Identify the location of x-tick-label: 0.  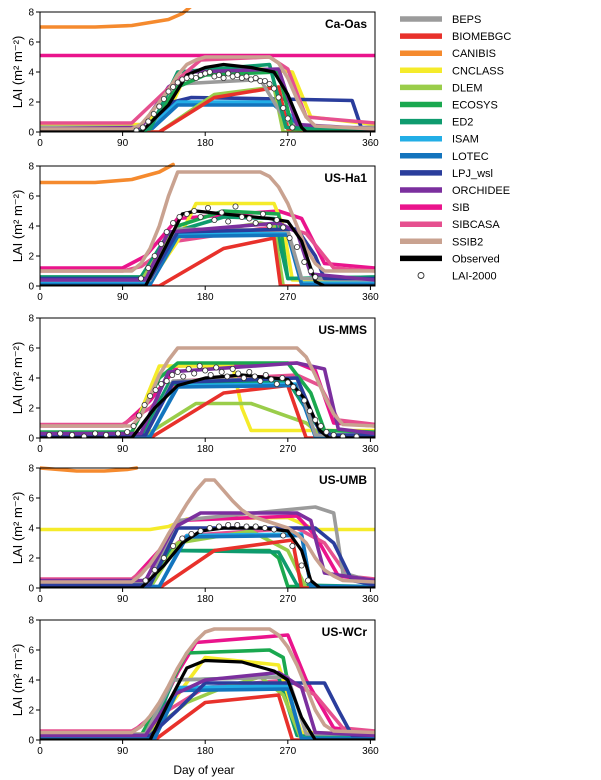
(40, 599).